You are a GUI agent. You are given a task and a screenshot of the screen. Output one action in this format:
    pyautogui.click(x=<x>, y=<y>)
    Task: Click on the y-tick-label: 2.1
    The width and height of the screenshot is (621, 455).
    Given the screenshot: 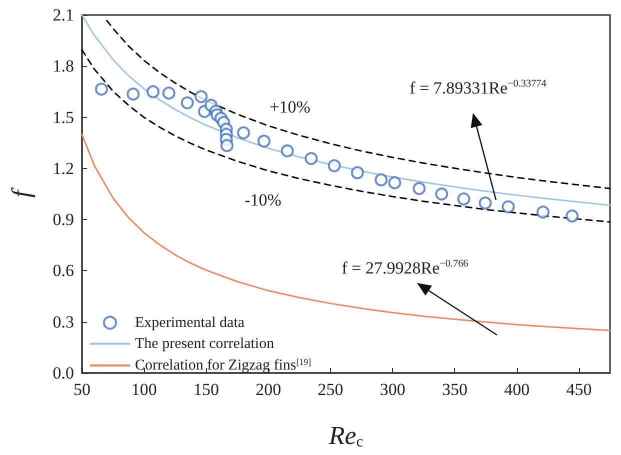 What is the action you would take?
    pyautogui.click(x=63, y=15)
    